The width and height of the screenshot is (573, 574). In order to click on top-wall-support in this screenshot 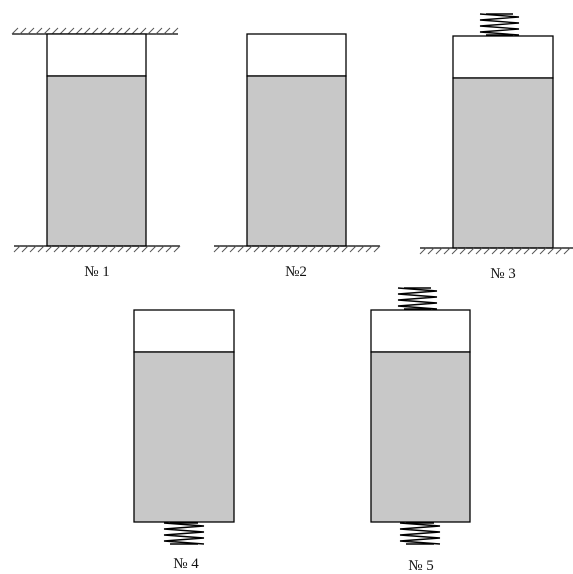, I will do `click(95, 31)`.